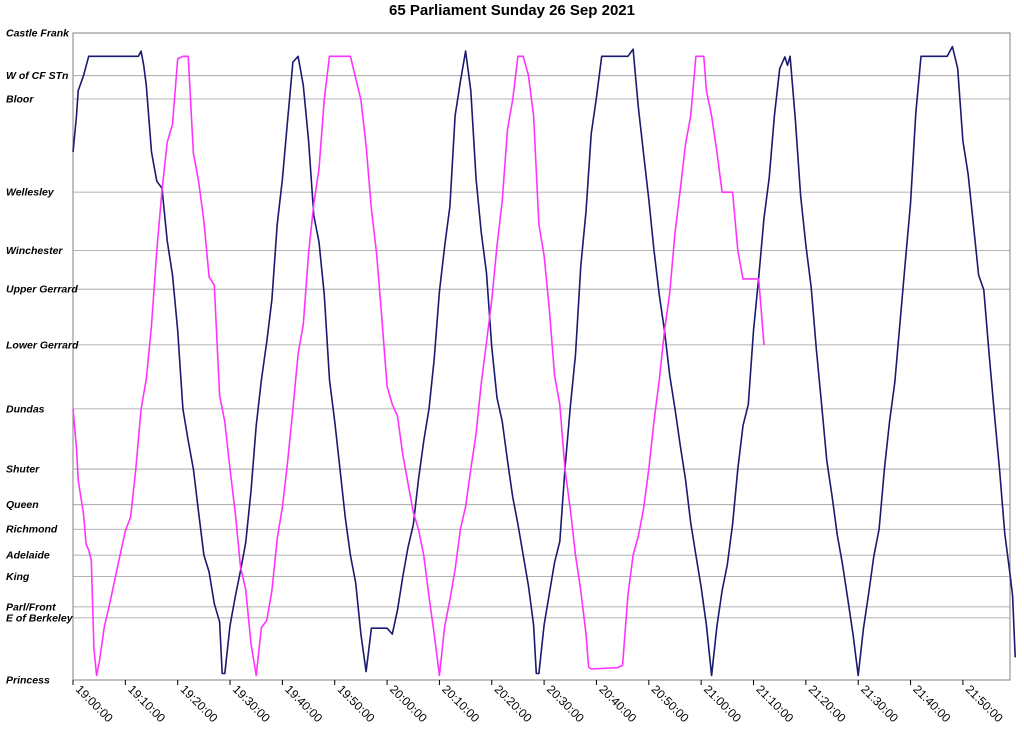  Describe the element at coordinates (617, 703) in the screenshot. I see `x-tick-label: 20:40:00` at that location.